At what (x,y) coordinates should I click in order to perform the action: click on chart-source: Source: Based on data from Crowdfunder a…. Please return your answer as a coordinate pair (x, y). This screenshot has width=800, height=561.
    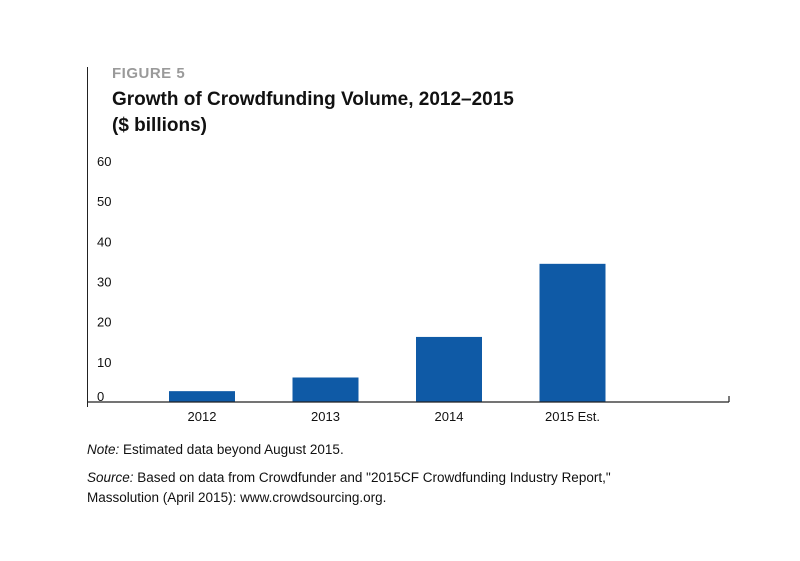
    Looking at the image, I should click on (407, 488).